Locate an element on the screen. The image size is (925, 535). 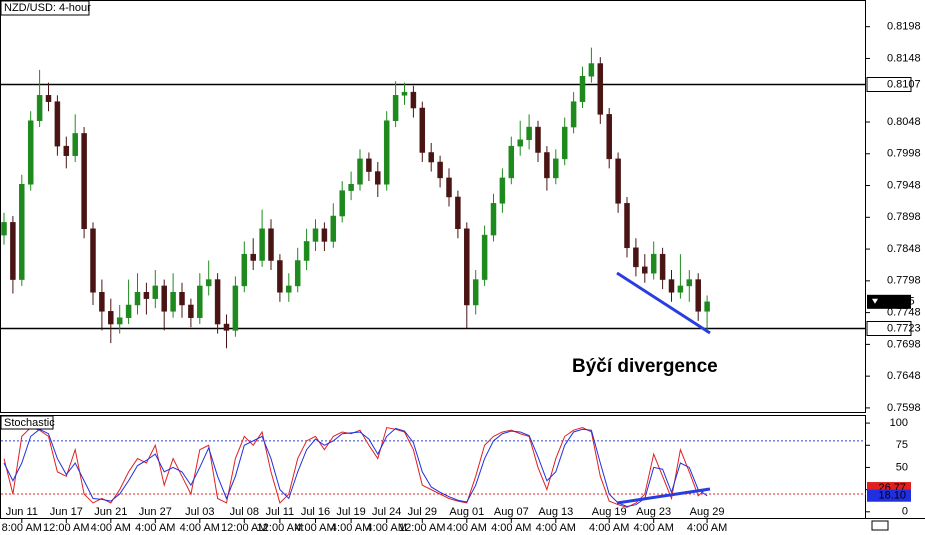
title-box is located at coordinates (45, 8).